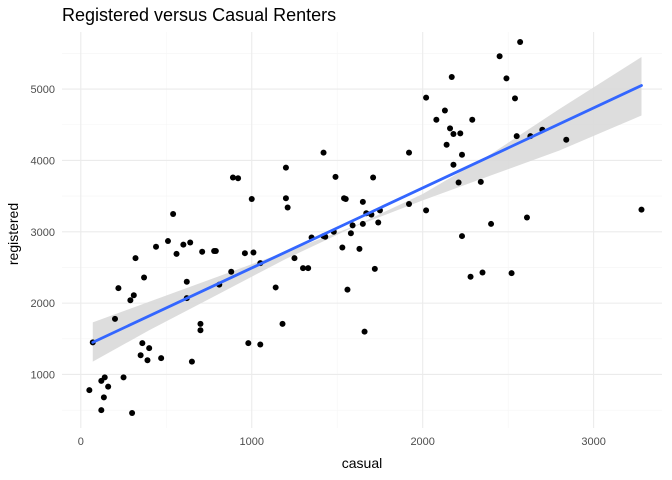  What do you see at coordinates (362, 463) in the screenshot?
I see `x-axis-title: casual` at bounding box center [362, 463].